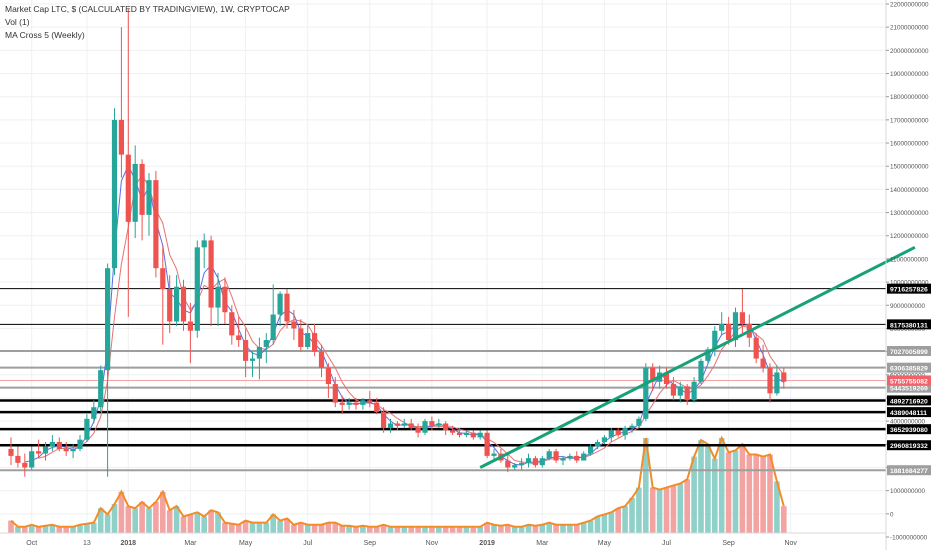 Image resolution: width=932 pixels, height=550 pixels. I want to click on price-tick-label: 16000000000, so click(909, 144).